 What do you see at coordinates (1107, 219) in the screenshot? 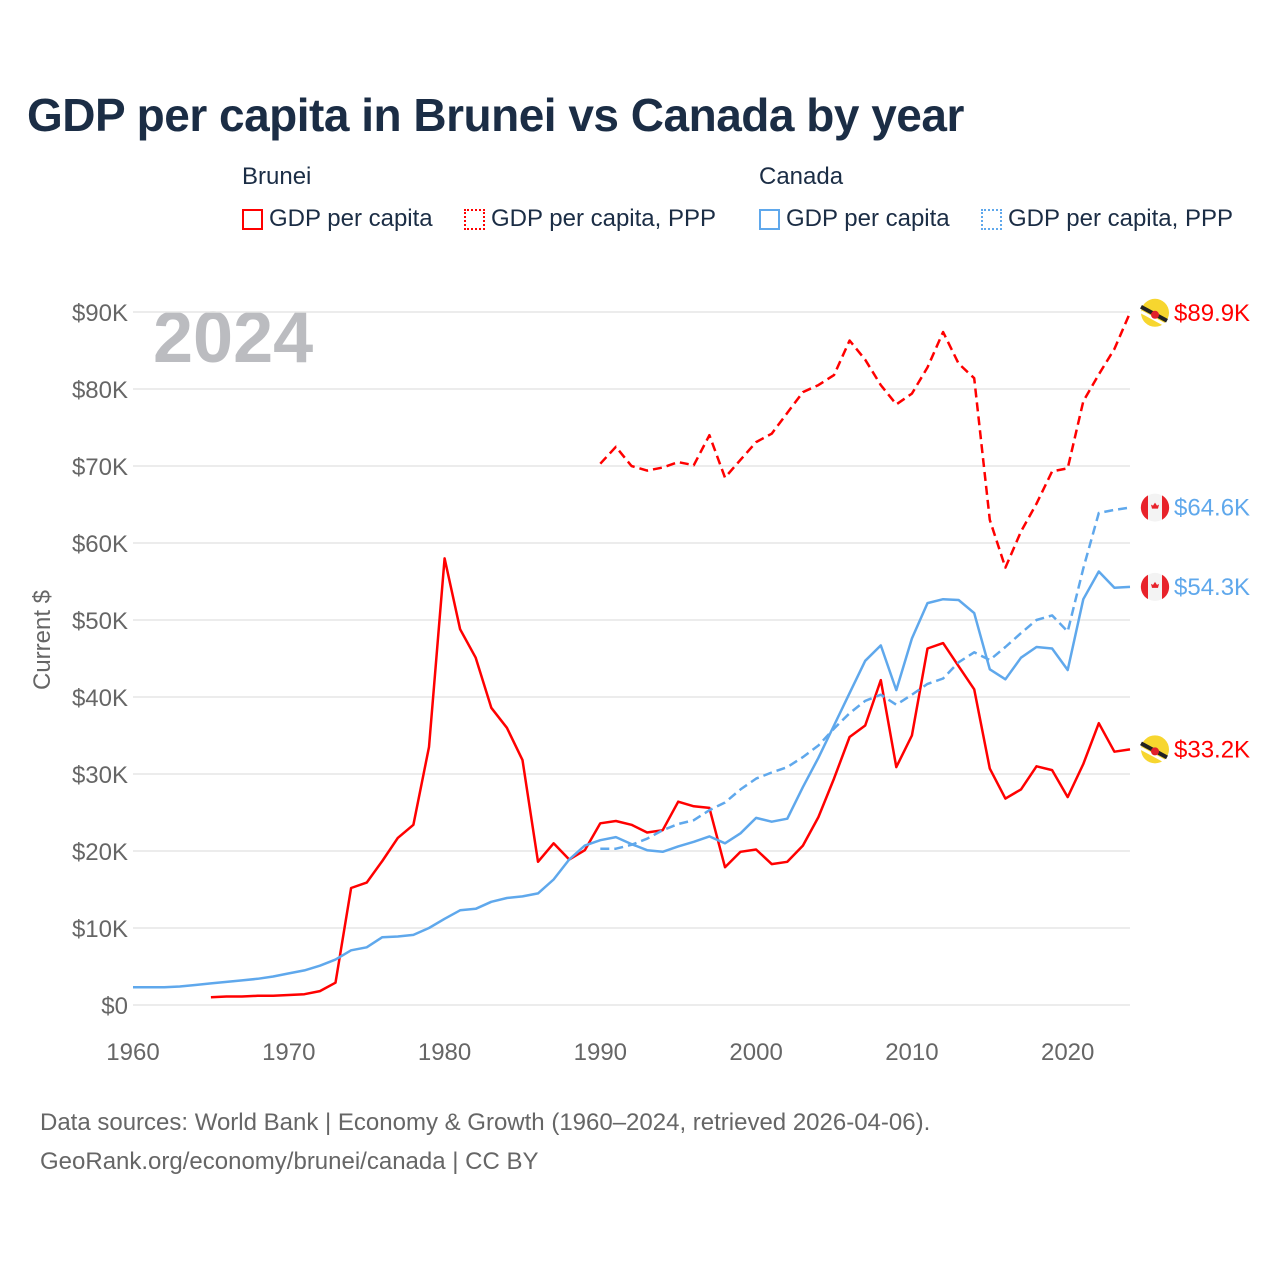
I see `legend-item-canada-ppp: GDP per capita, PPP` at bounding box center [1107, 219].